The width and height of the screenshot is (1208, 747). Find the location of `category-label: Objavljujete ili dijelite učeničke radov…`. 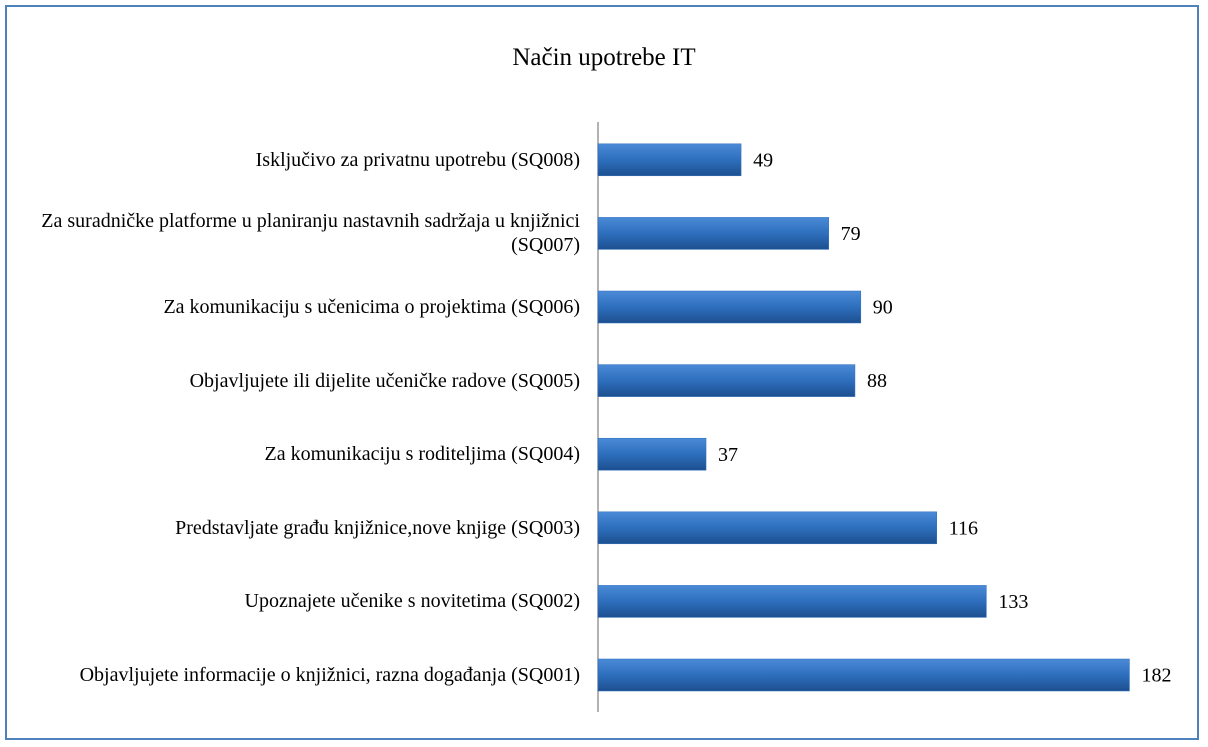

category-label: Objavljujete ili dijelite učeničke radov… is located at coordinates (295, 381).